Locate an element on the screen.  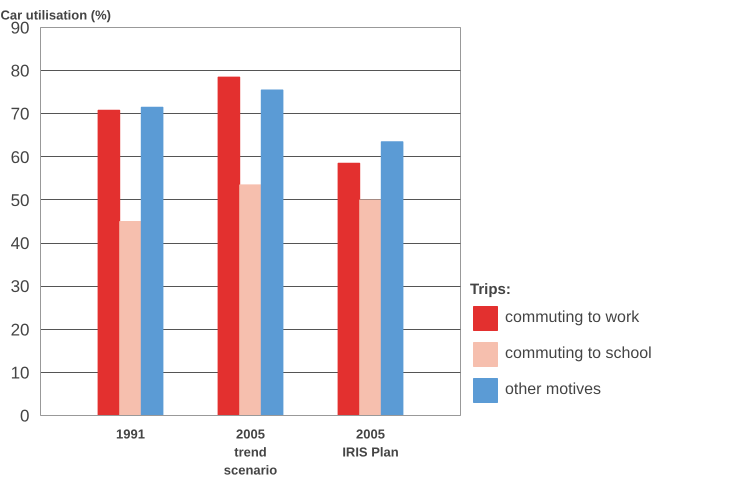
y-tick-label: 80 is located at coordinates (20, 71).